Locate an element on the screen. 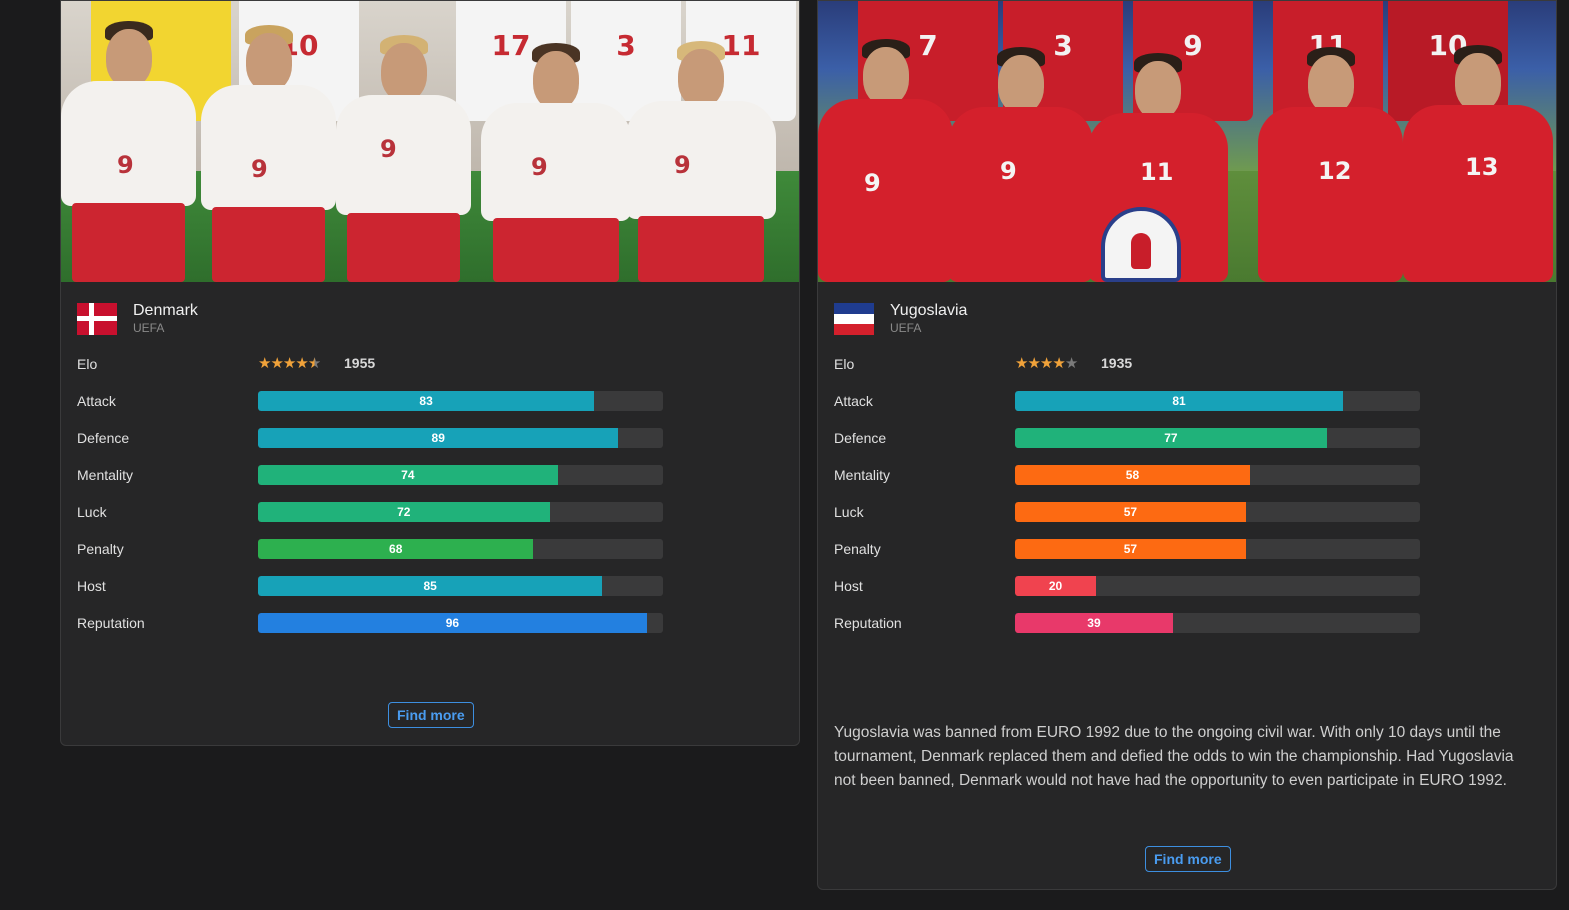  stat-row-defence: Defence 77 is located at coordinates (1129, 438).